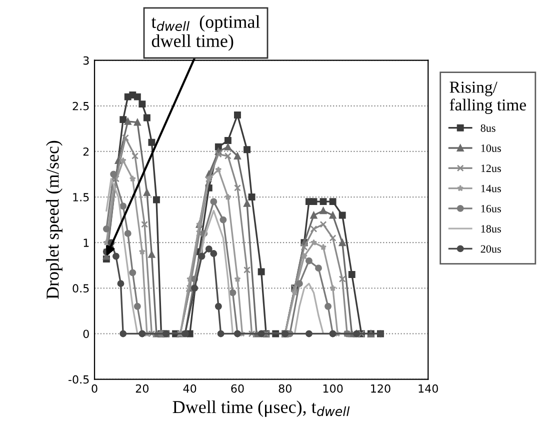 This screenshot has height=431, width=556. Describe the element at coordinates (261, 408) in the screenshot. I see `x-axis-title: Dwell time (μsec), t$_{dwell}$` at that location.